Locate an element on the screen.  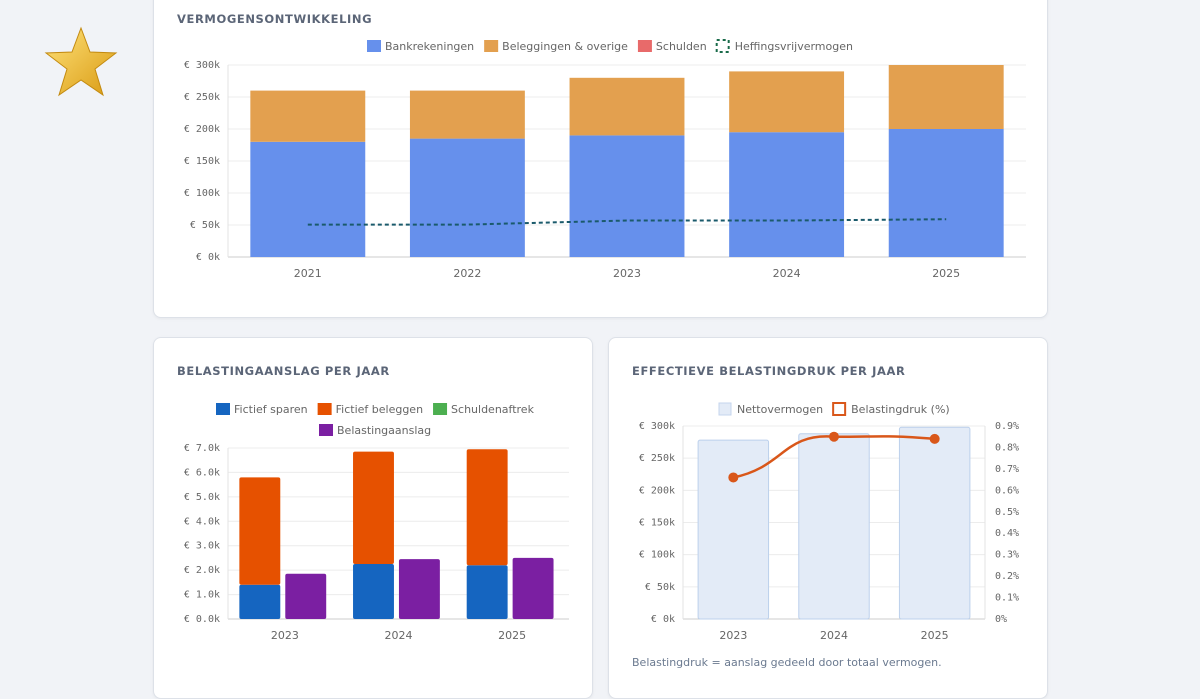
legend-item: Bankrekeningen is located at coordinates (429, 46).